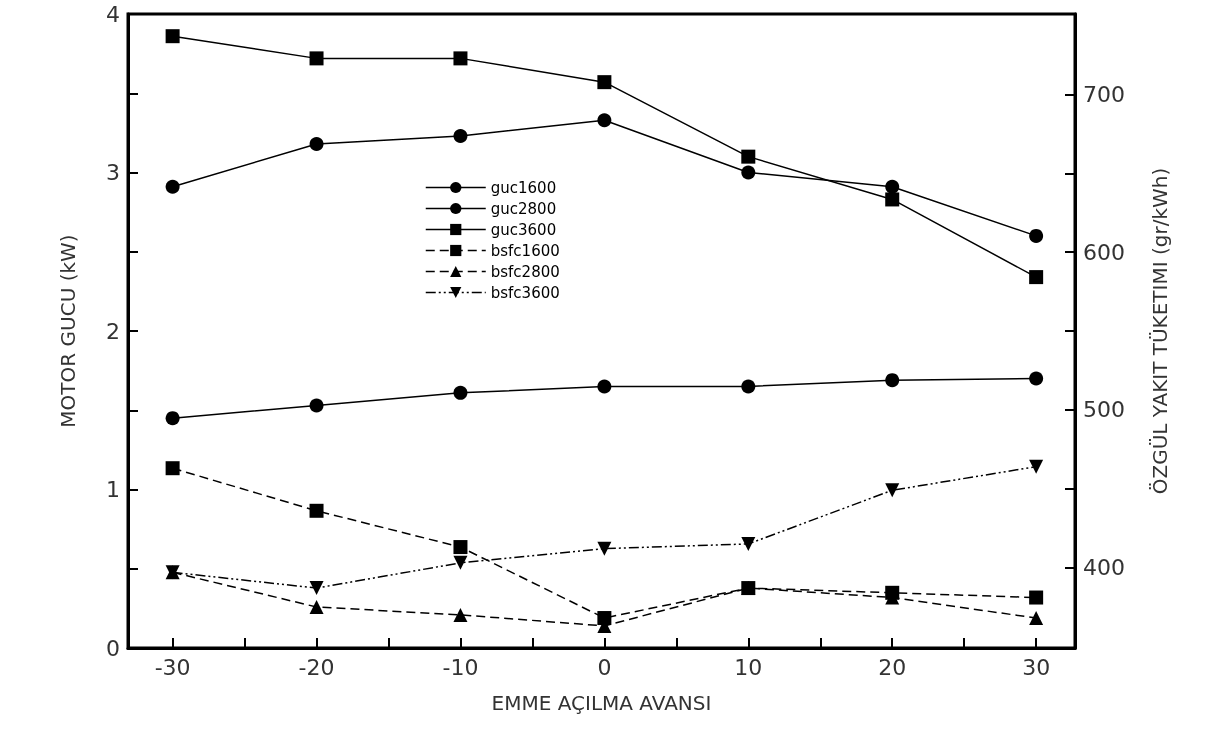 The height and width of the screenshot is (749, 1229). What do you see at coordinates (113, 489) in the screenshot?
I see `y-tick-label: 1` at bounding box center [113, 489].